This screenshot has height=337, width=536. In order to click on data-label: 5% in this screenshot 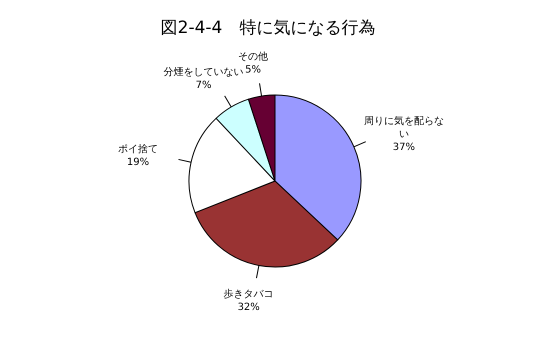, I will do `click(253, 70)`.